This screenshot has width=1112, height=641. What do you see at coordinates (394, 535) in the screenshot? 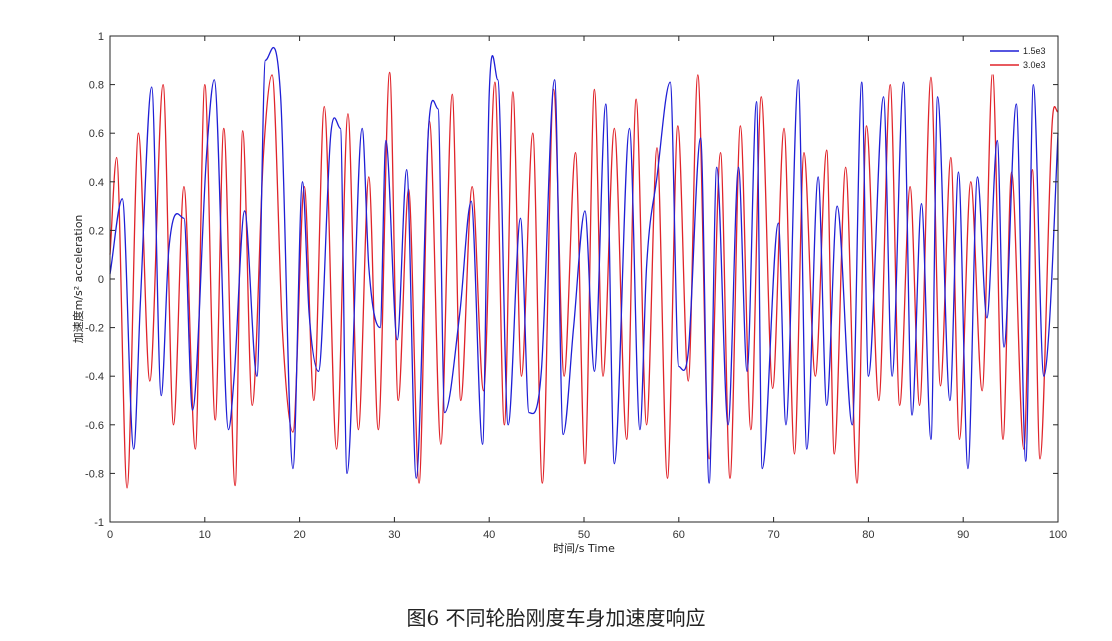
I see `x-tick-label: 30` at bounding box center [394, 535].